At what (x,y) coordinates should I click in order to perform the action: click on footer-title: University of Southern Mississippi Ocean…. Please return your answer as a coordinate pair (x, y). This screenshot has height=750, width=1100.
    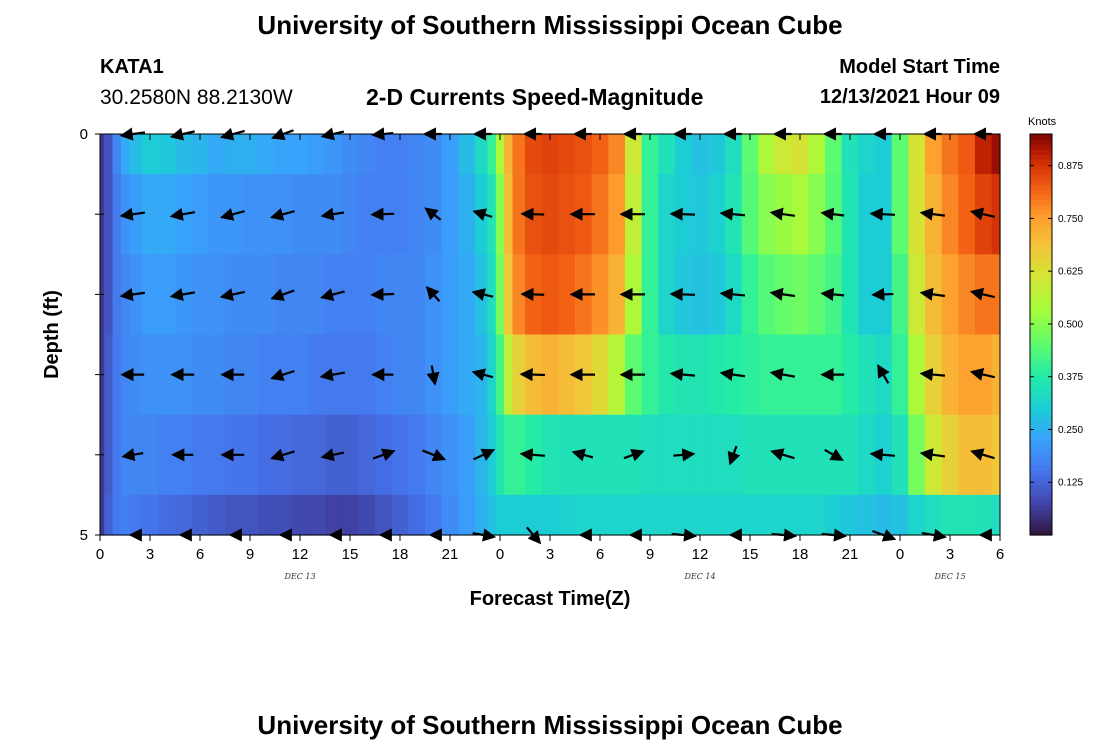
    Looking at the image, I should click on (550, 725).